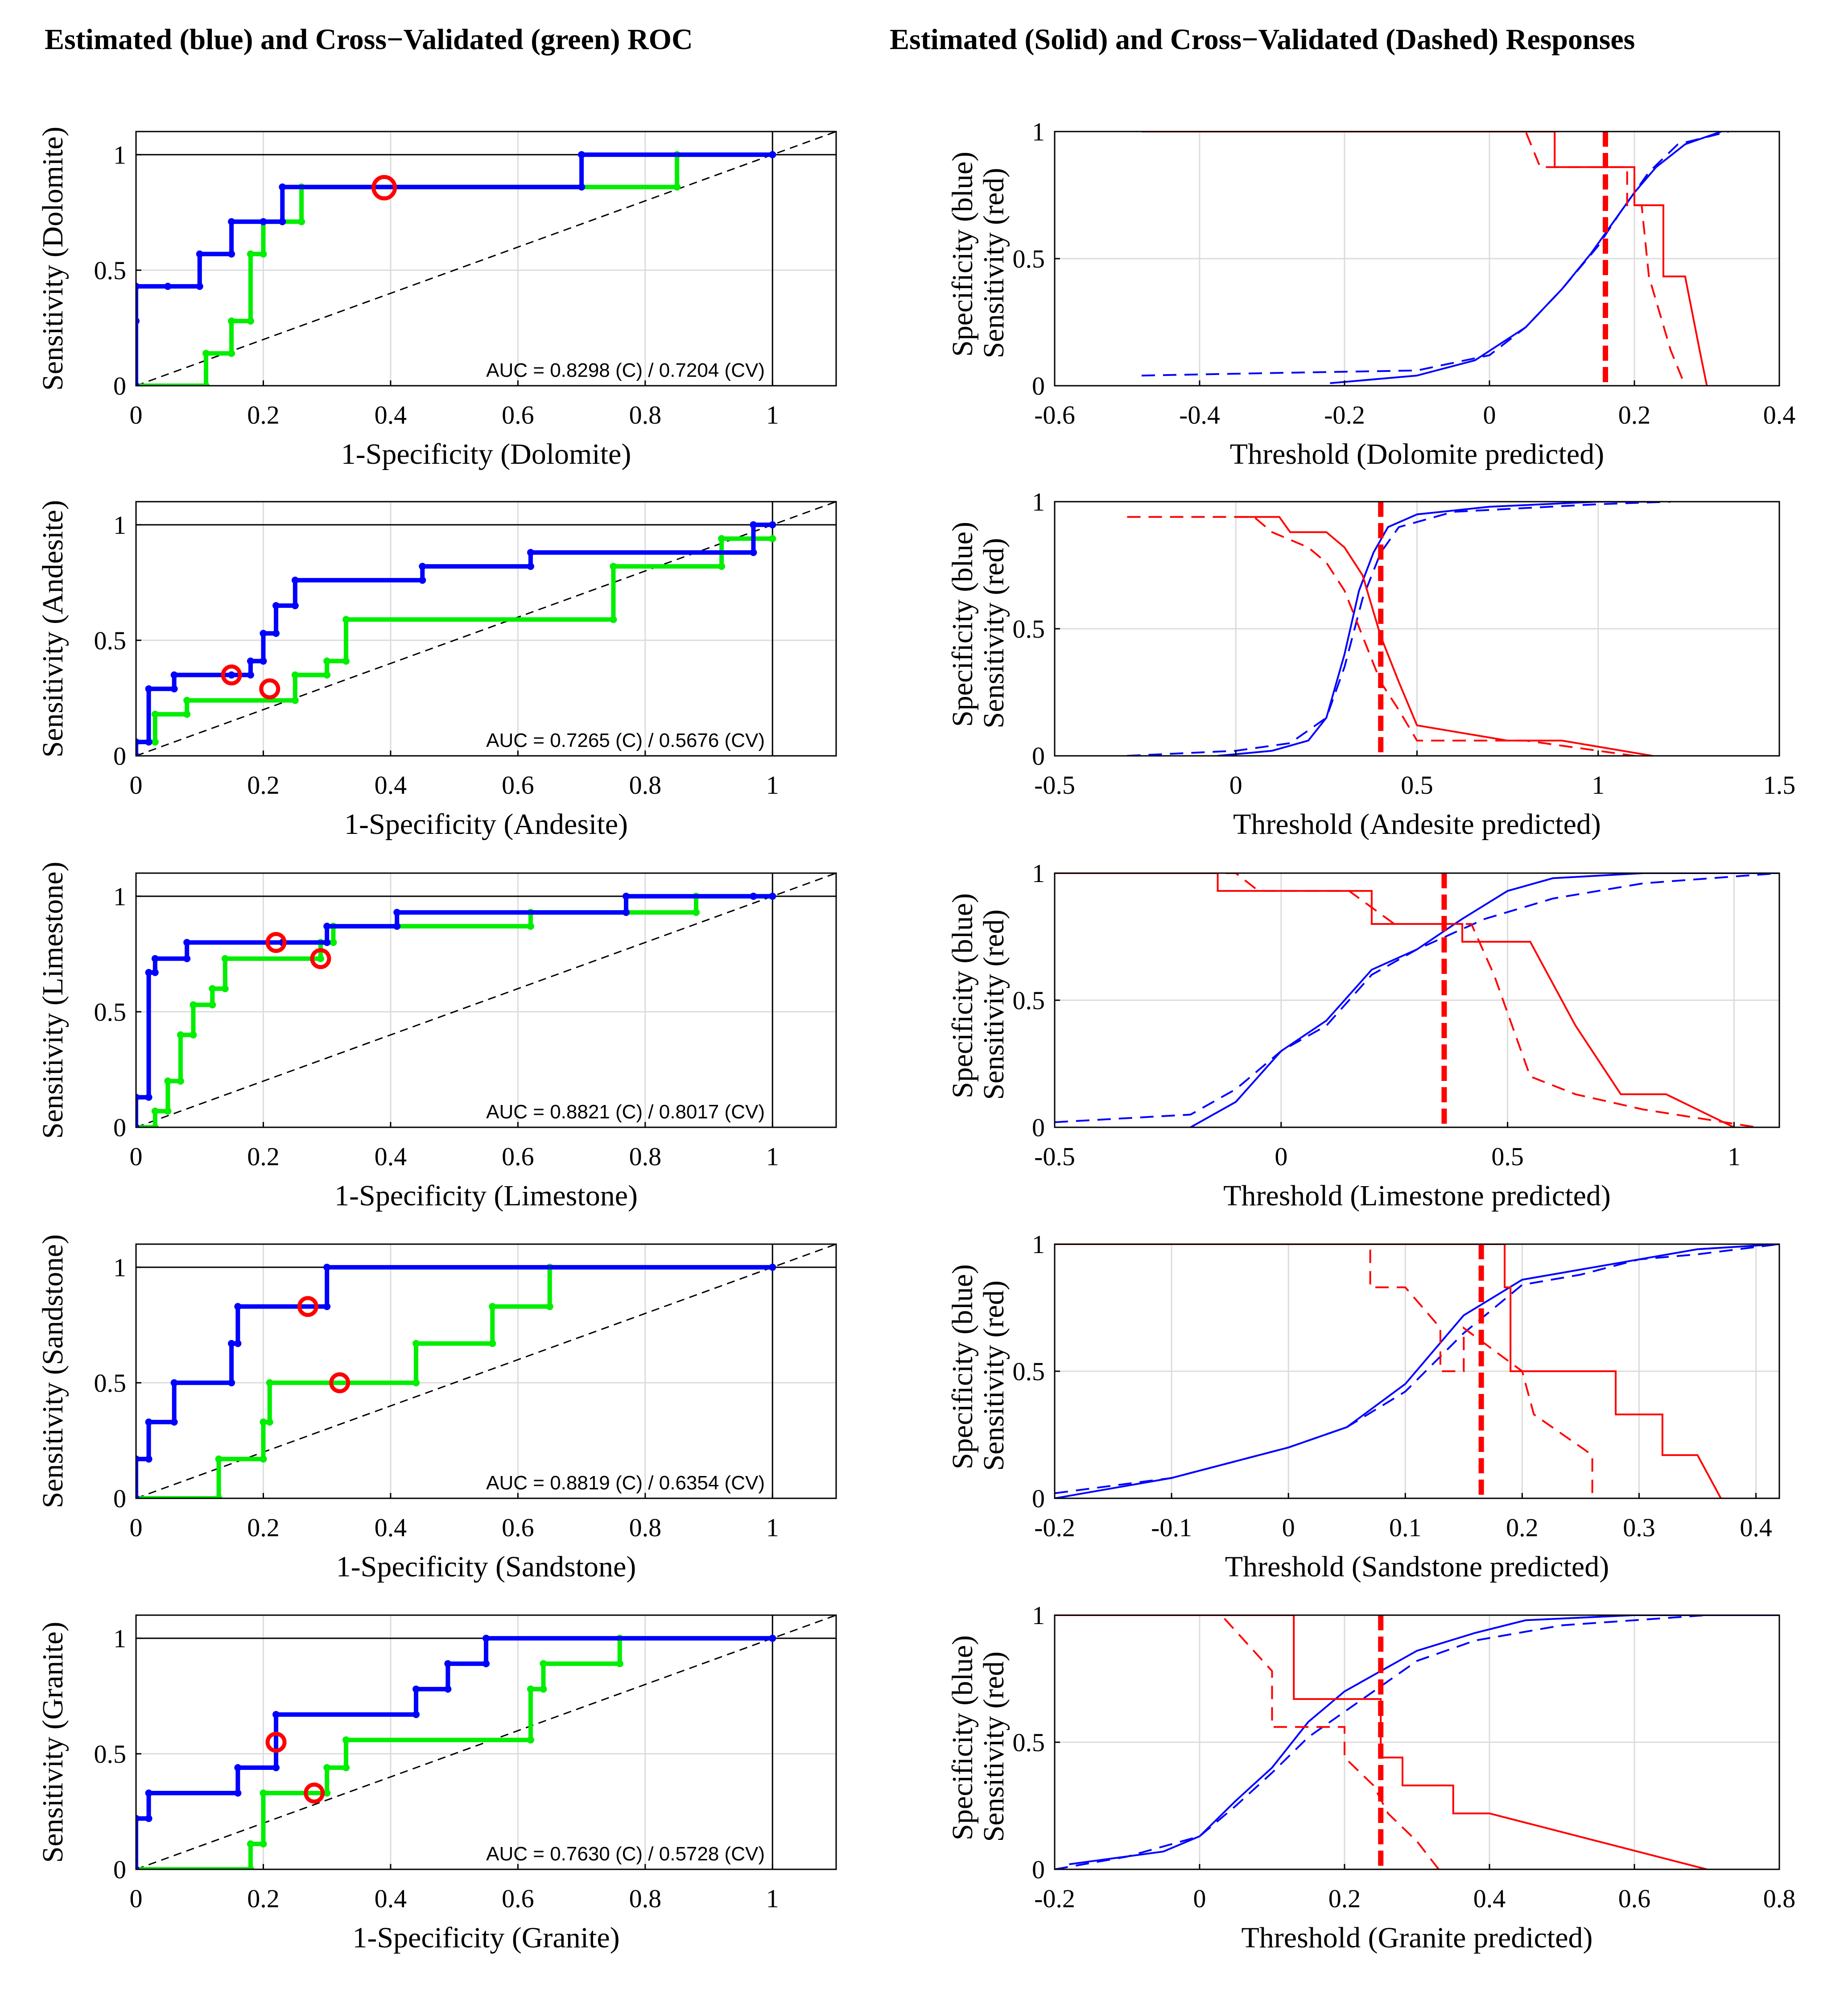 The width and height of the screenshot is (1848, 2004). I want to click on response-andesite-xtick-label: 1.5, so click(1779, 785).